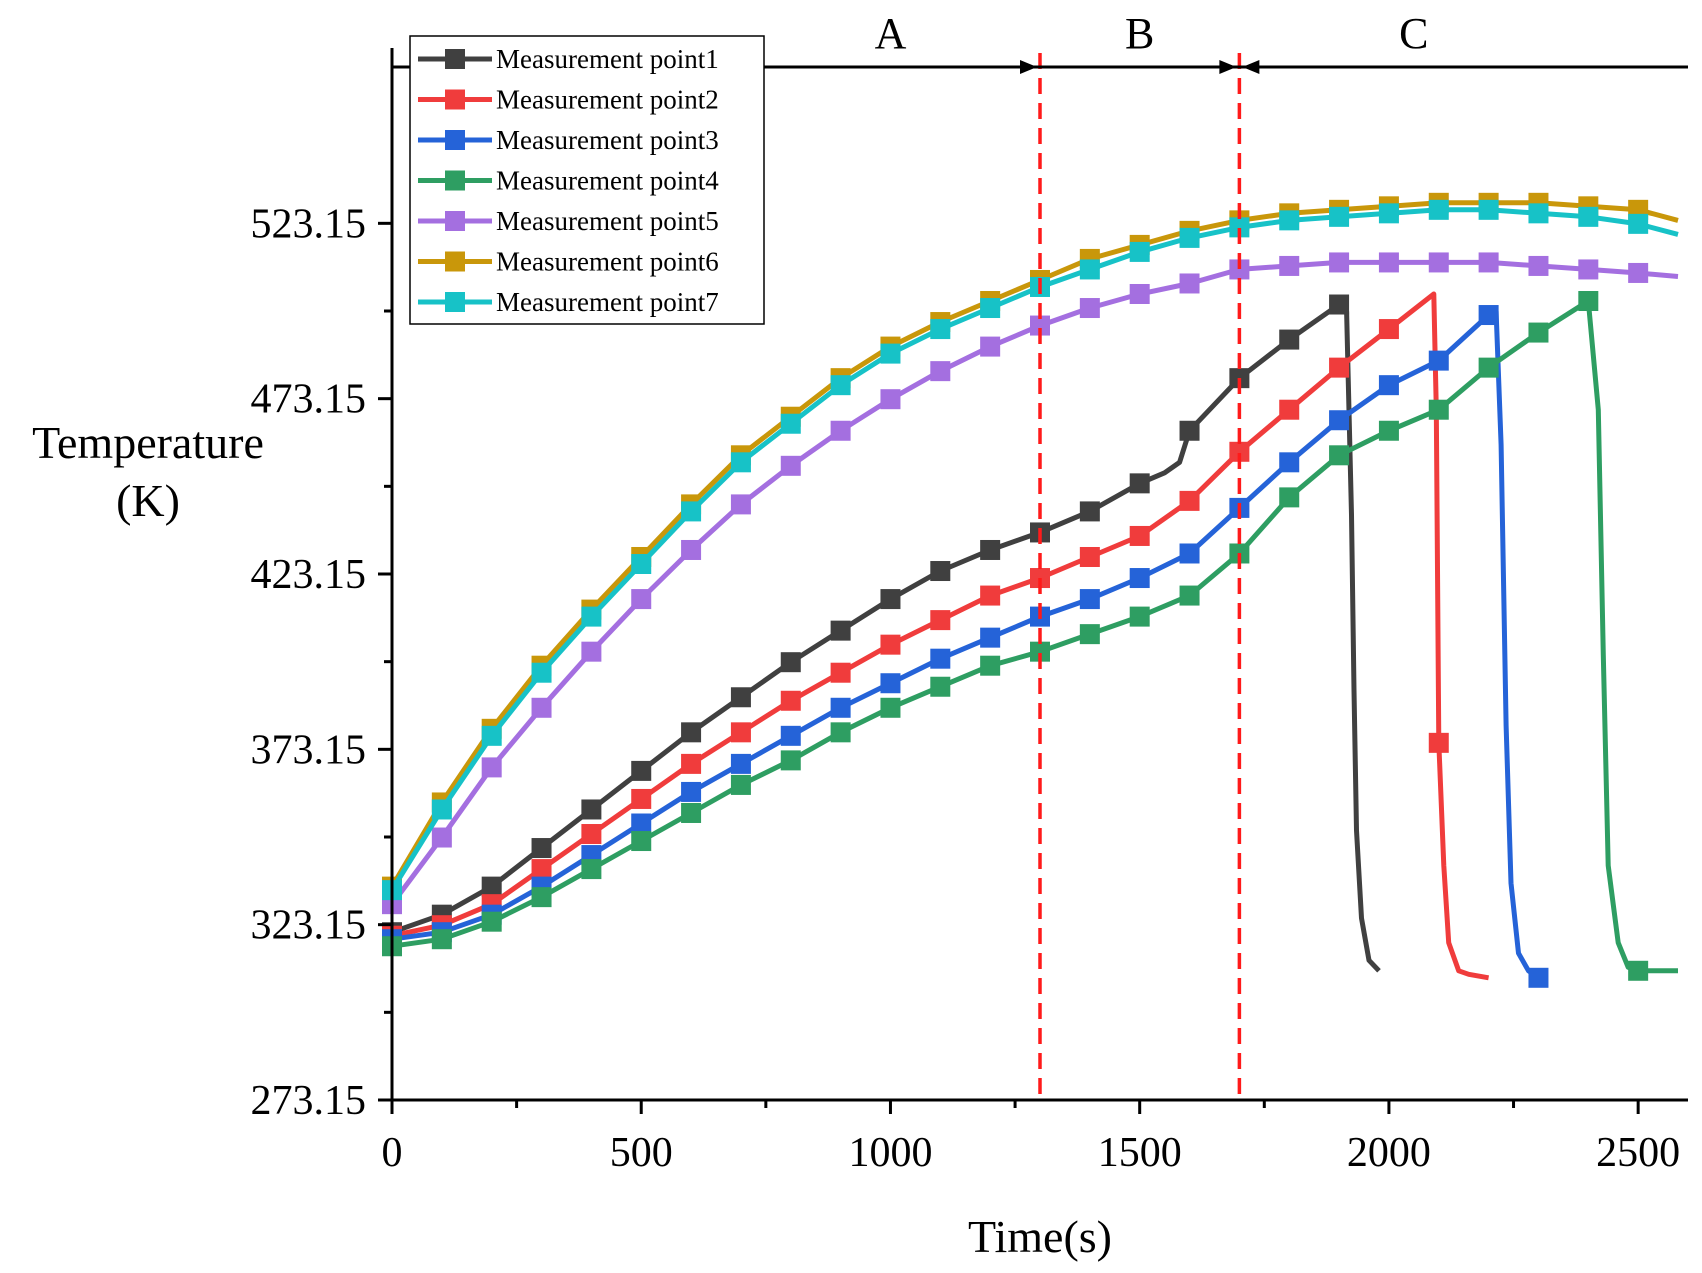 This screenshot has height=1273, width=1702. Describe the element at coordinates (607, 262) in the screenshot. I see `legend-label: Measurement point6` at that location.